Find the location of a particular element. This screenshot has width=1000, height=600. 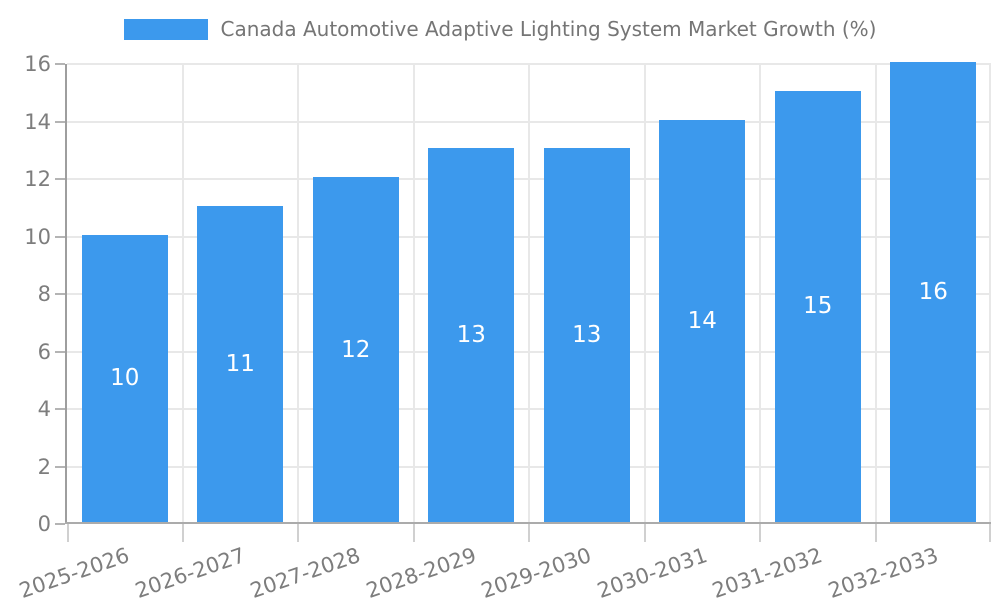

bar: 16 is located at coordinates (933, 292).